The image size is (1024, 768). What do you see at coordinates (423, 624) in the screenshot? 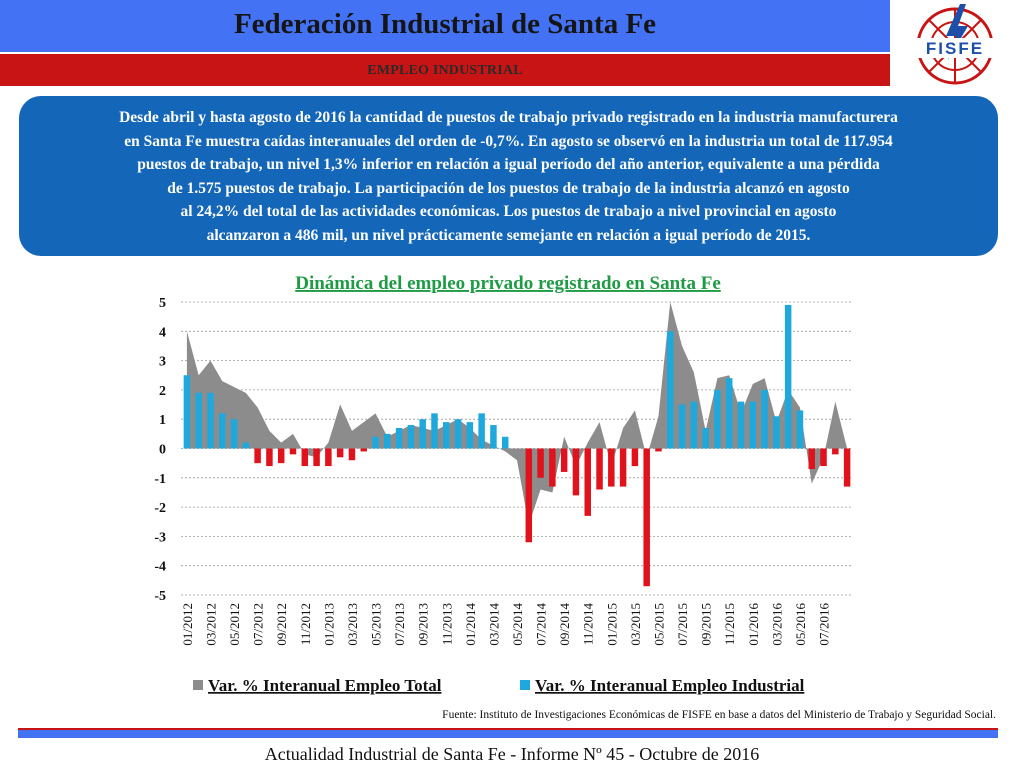
I see `x-tick-label: 09/2013` at bounding box center [423, 624].